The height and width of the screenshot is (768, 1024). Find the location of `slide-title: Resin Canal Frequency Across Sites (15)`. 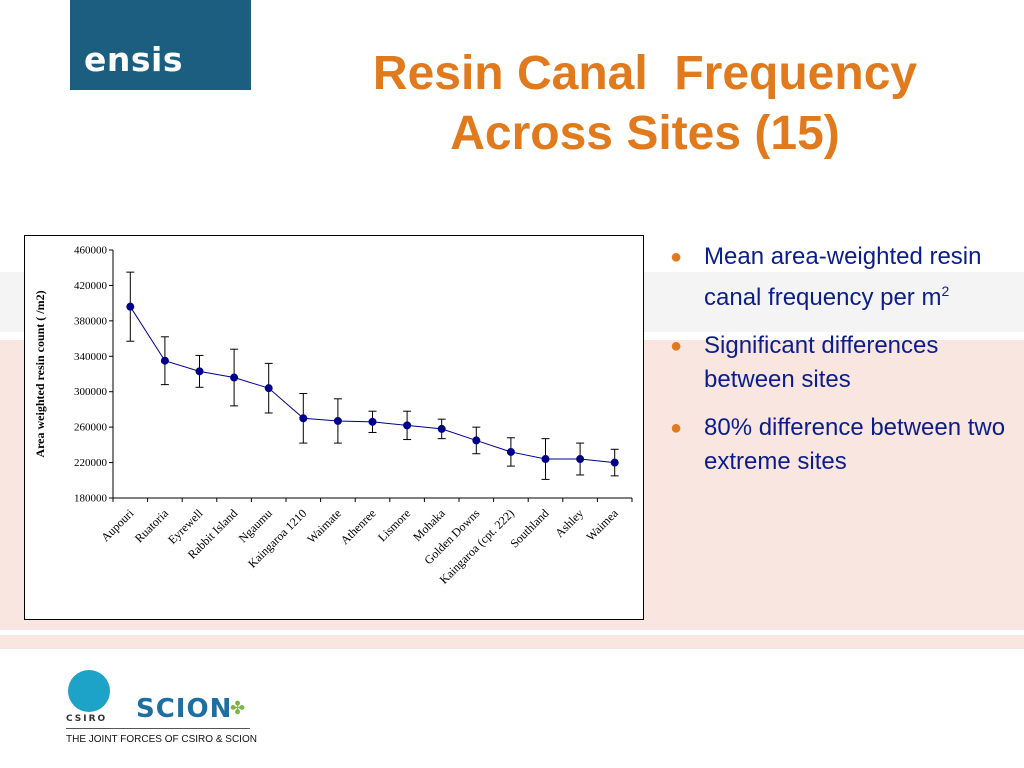

slide-title: Resin Canal Frequency Across Sites (15) is located at coordinates (645, 104).